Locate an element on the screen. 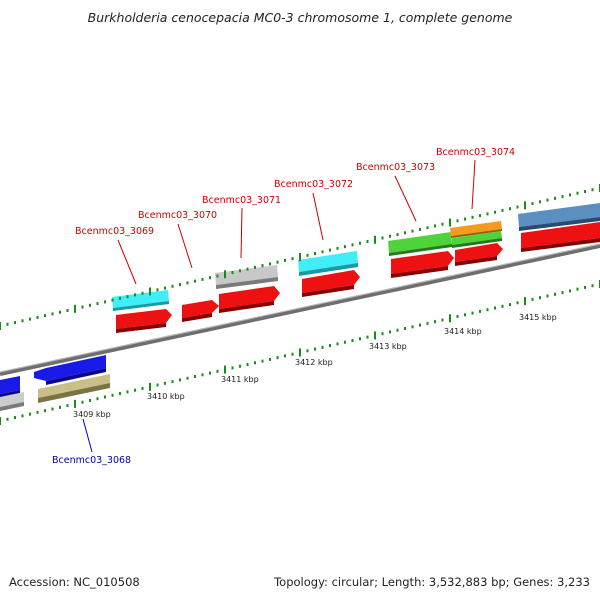 The width and height of the screenshot is (600, 600). tick-label-3409: 3409 kbp is located at coordinates (92, 414).